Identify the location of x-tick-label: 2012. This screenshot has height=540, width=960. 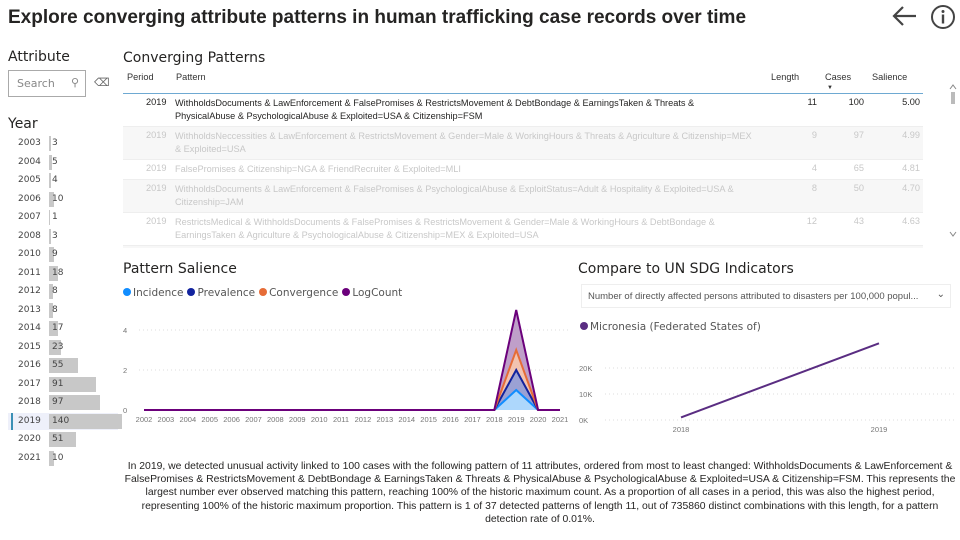
(363, 419).